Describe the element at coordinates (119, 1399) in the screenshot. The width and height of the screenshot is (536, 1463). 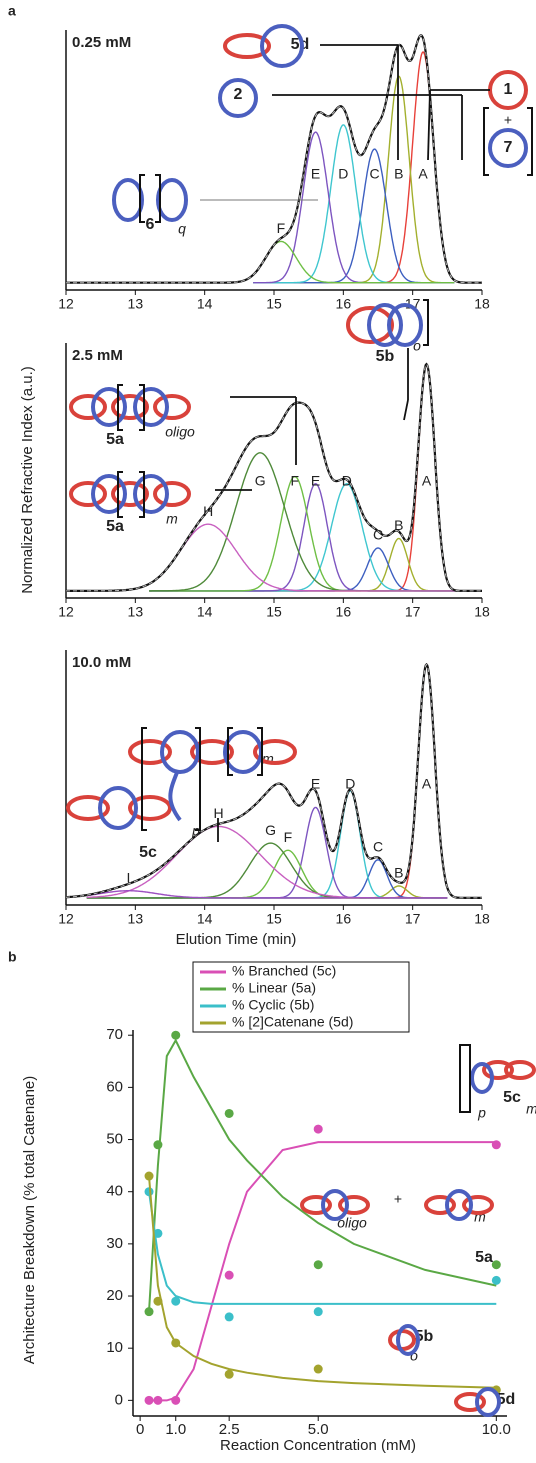
I see `y-tick-label: 0` at that location.